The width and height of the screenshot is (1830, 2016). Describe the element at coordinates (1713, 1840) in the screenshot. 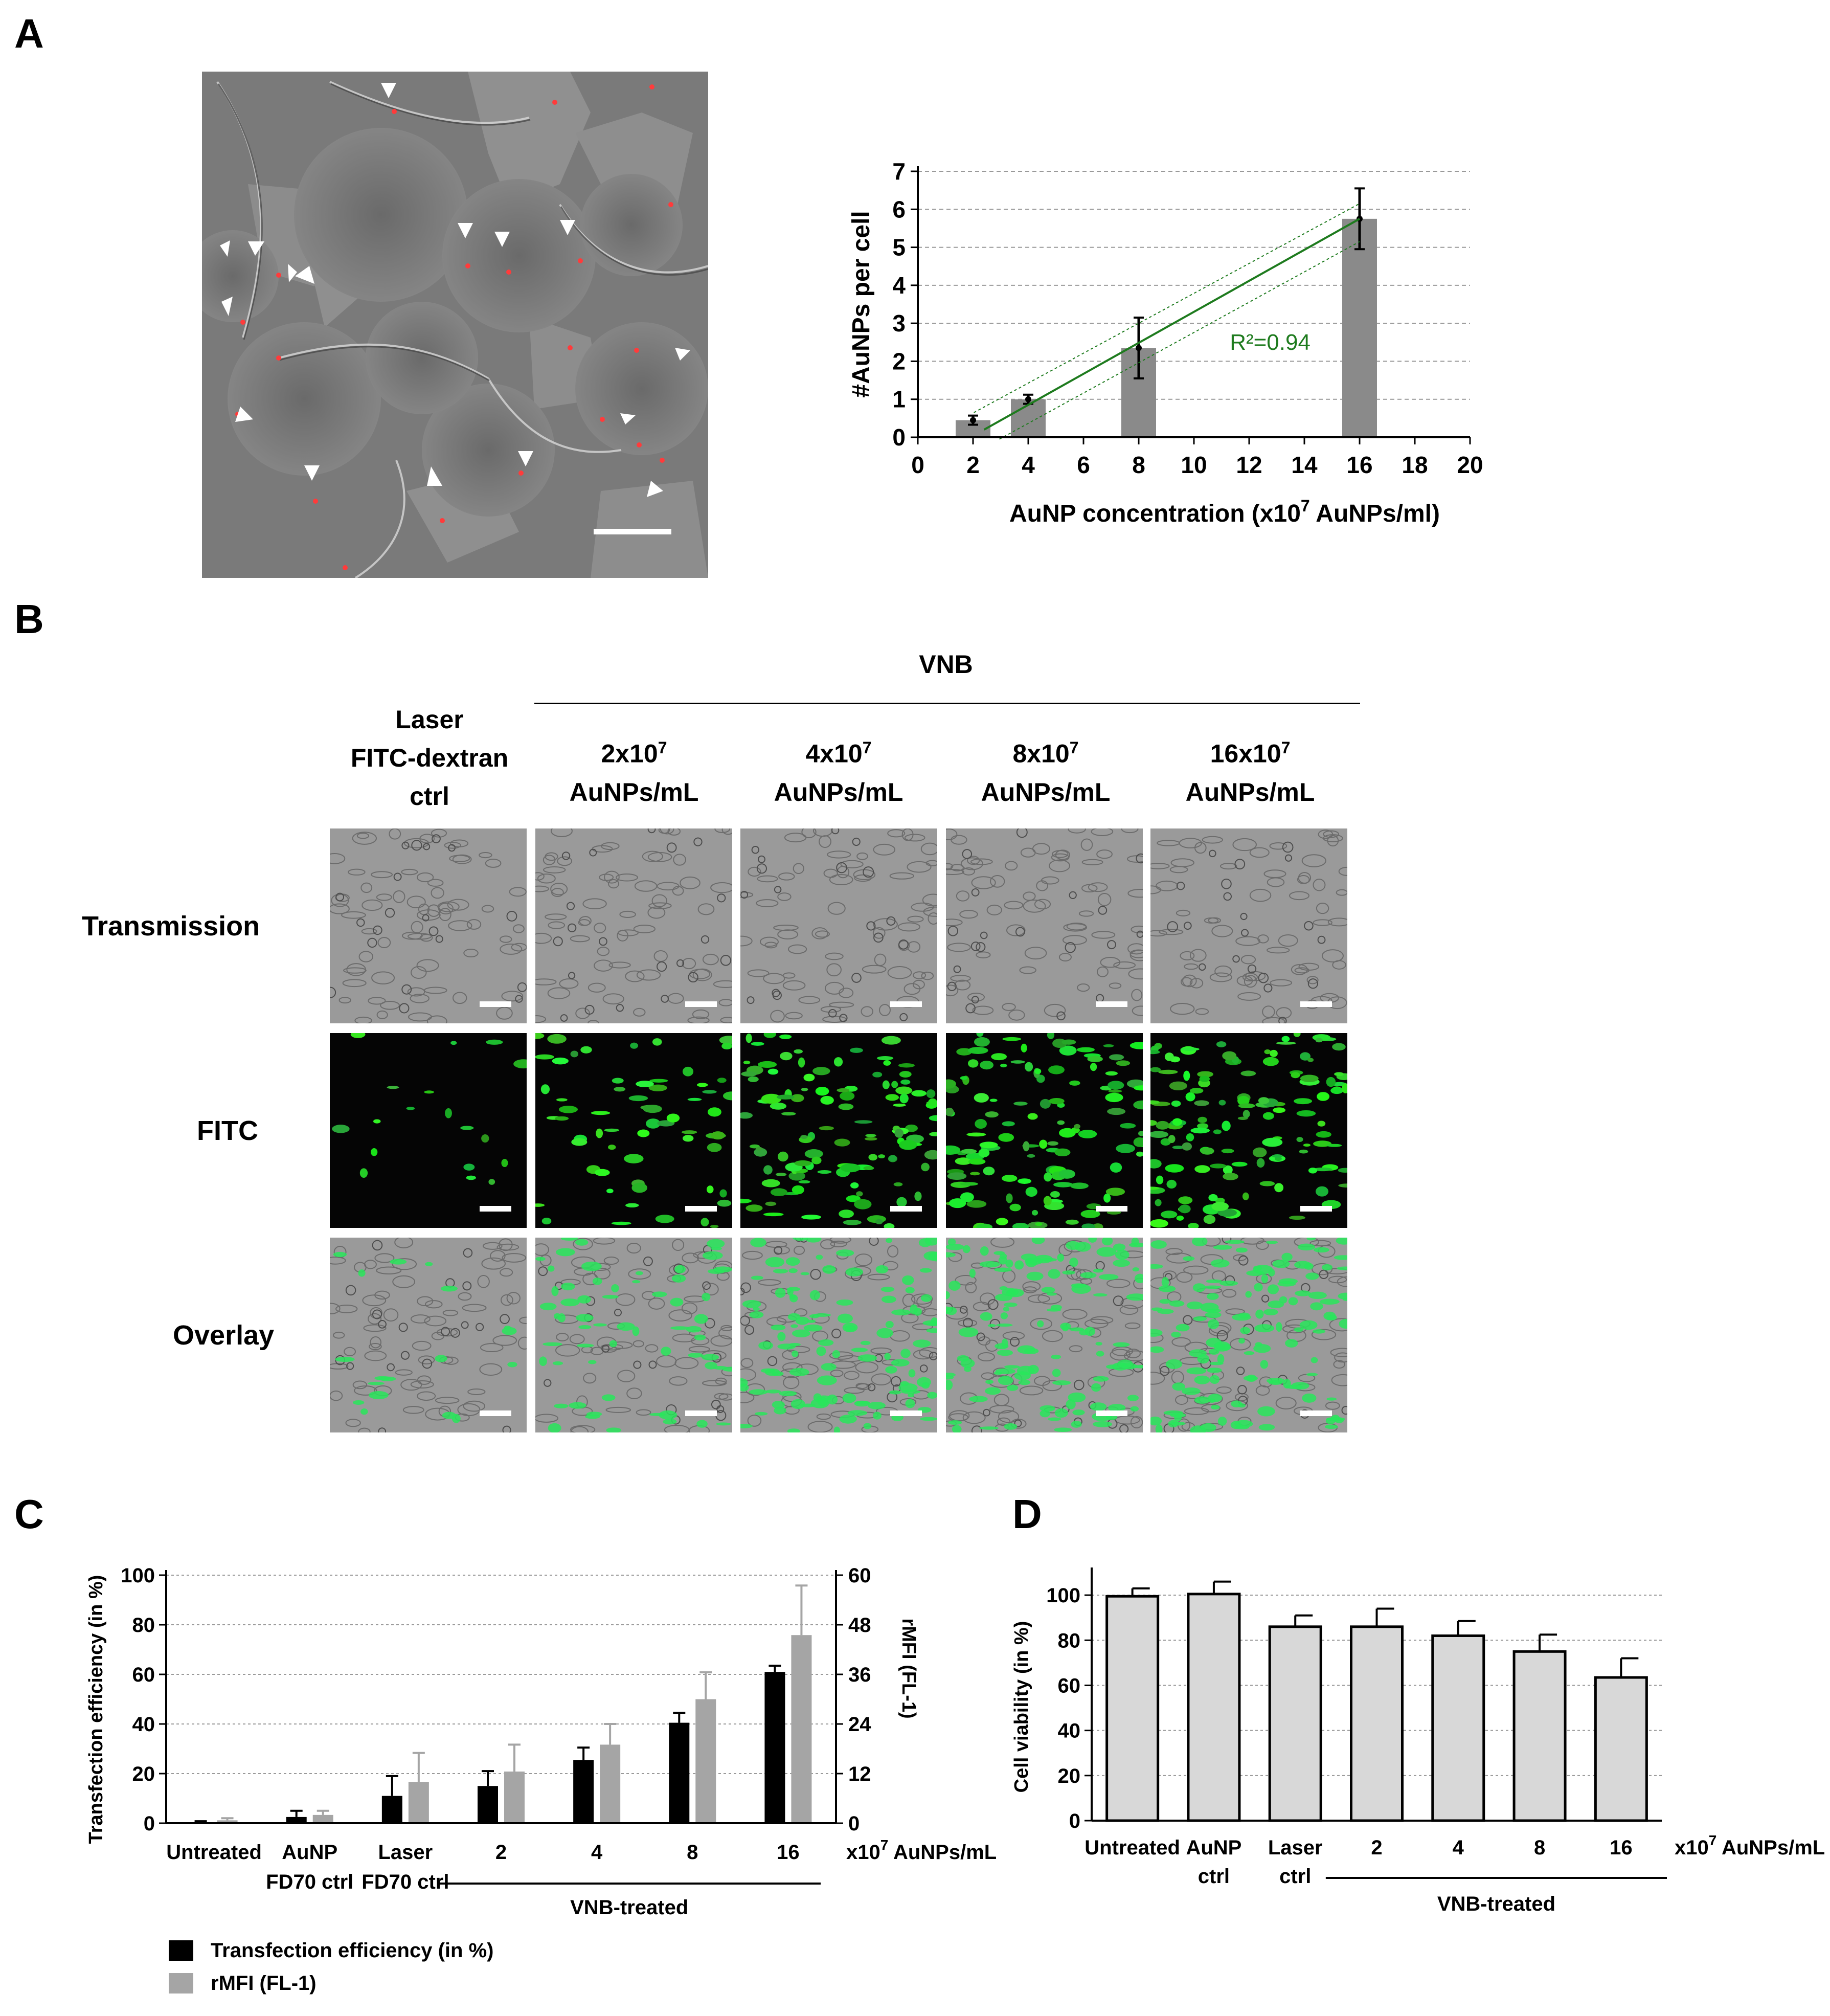

I see `unit-label-exp: 7` at that location.